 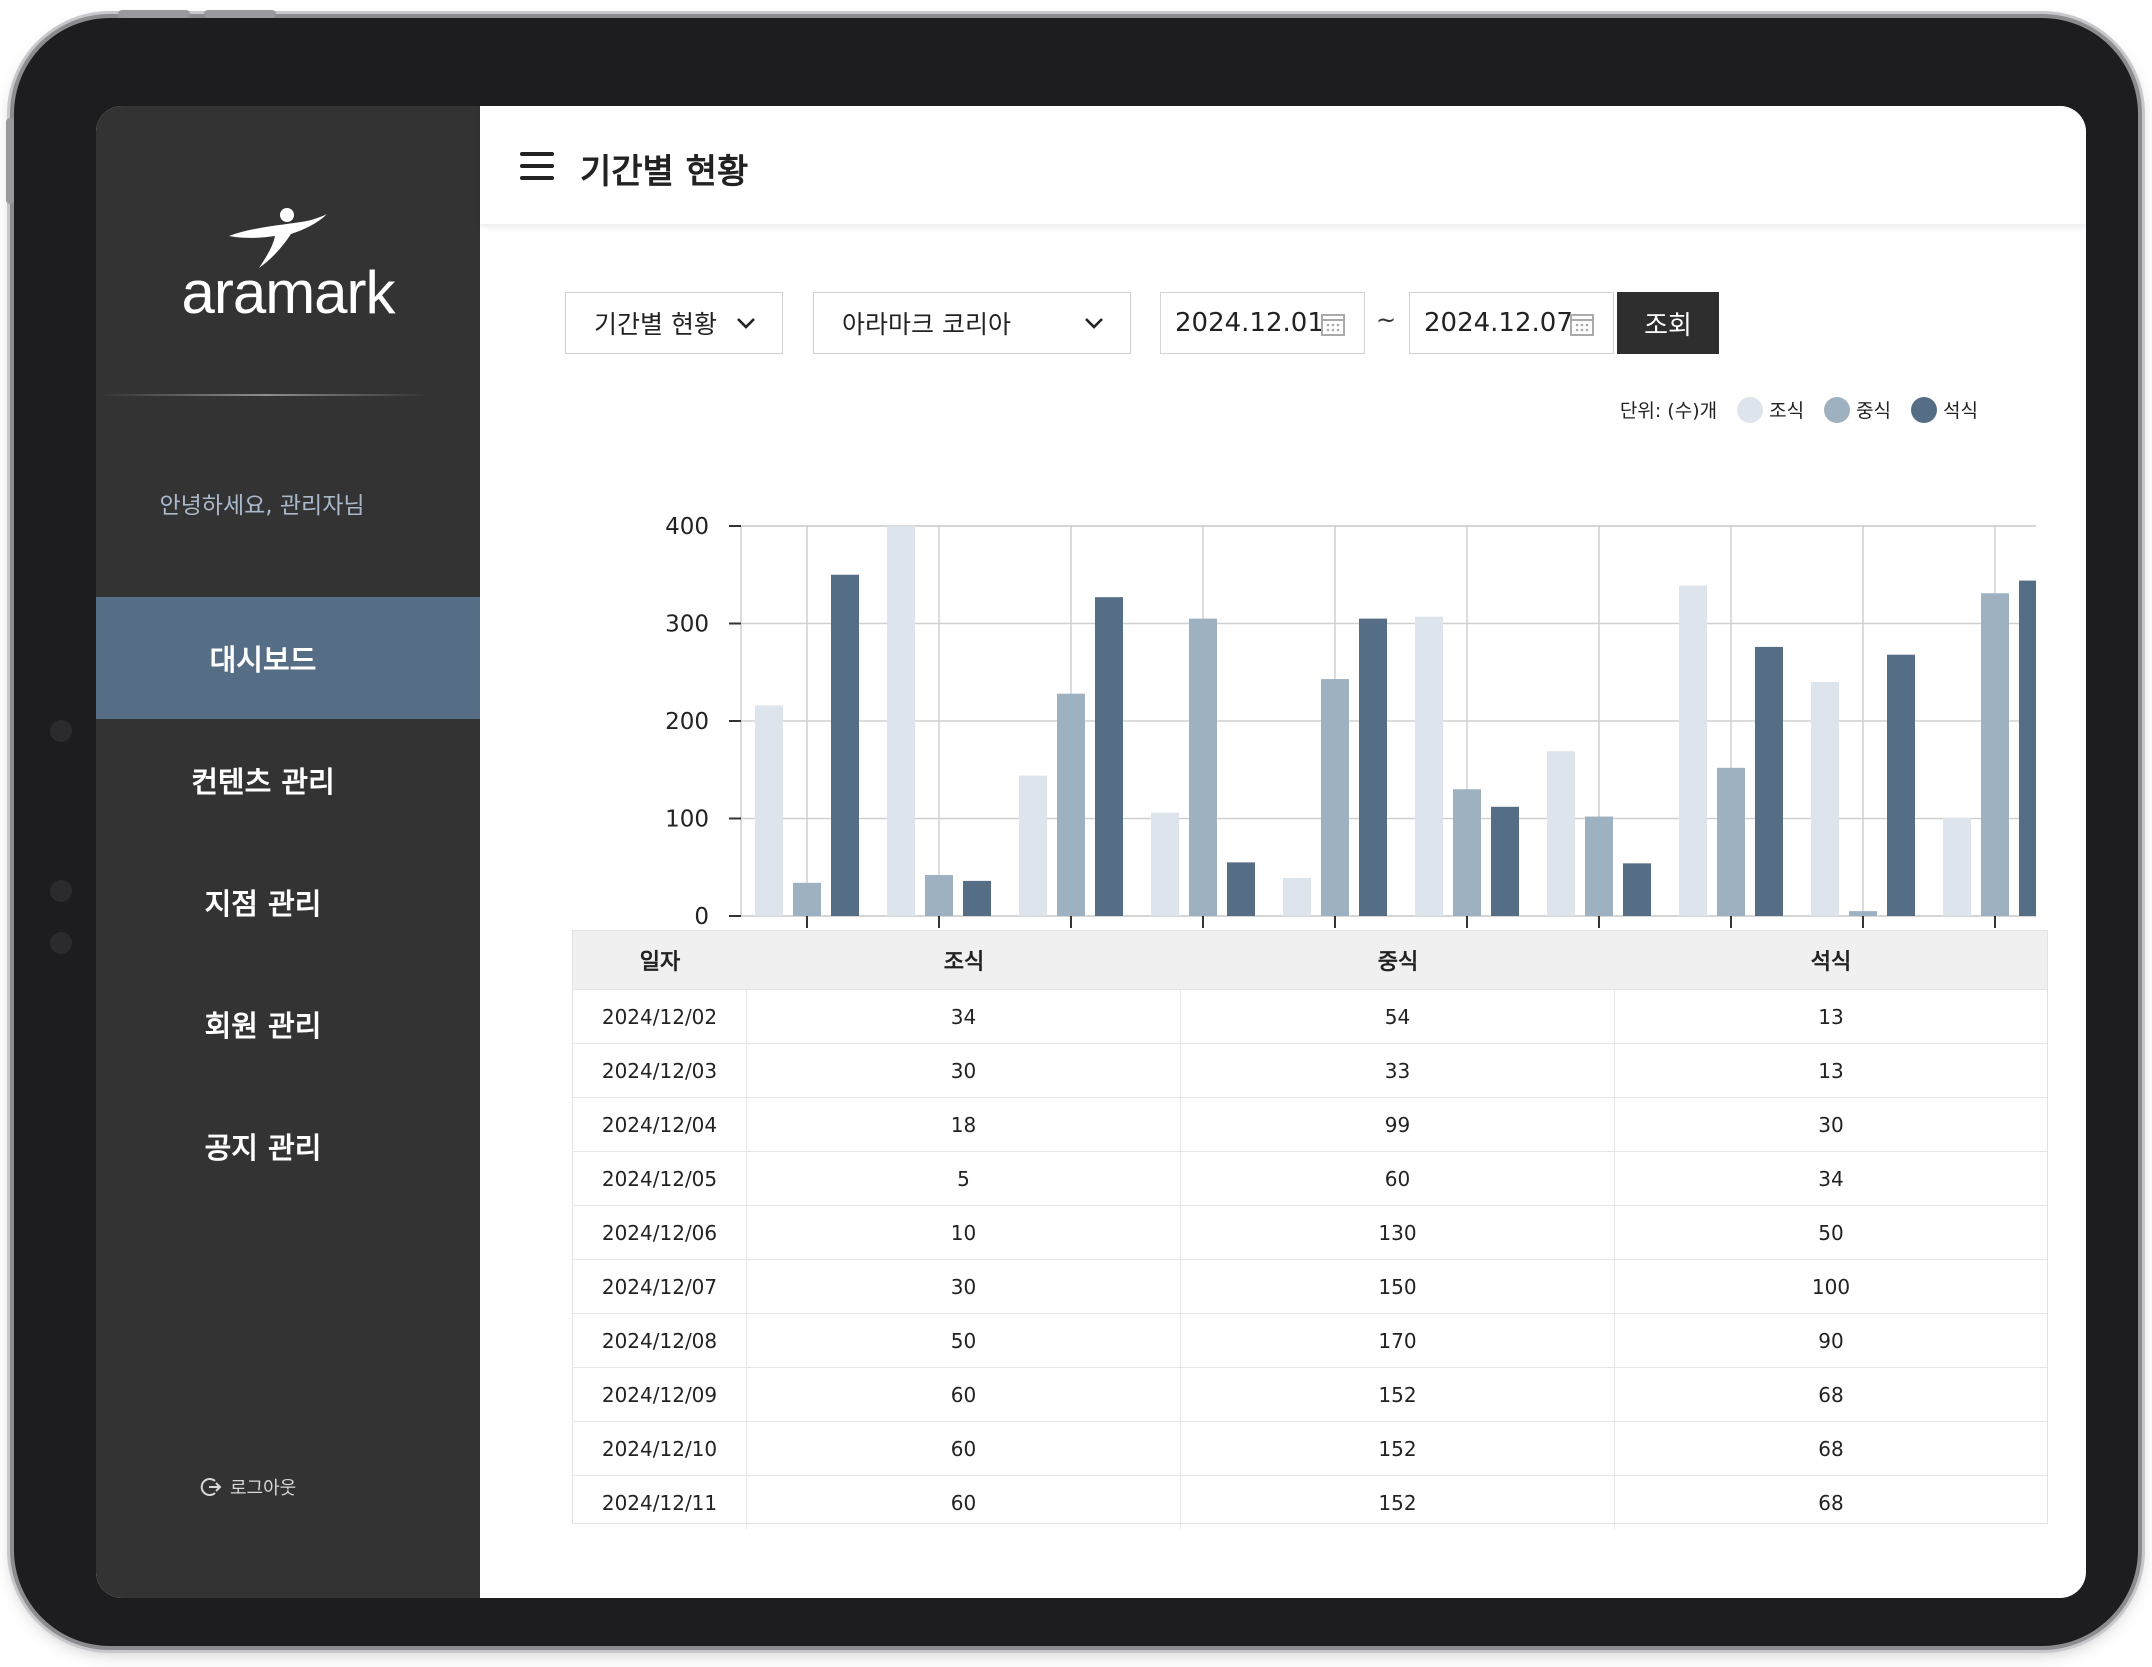 What do you see at coordinates (964, 962) in the screenshot?
I see `table-header-breakfast: 조식` at bounding box center [964, 962].